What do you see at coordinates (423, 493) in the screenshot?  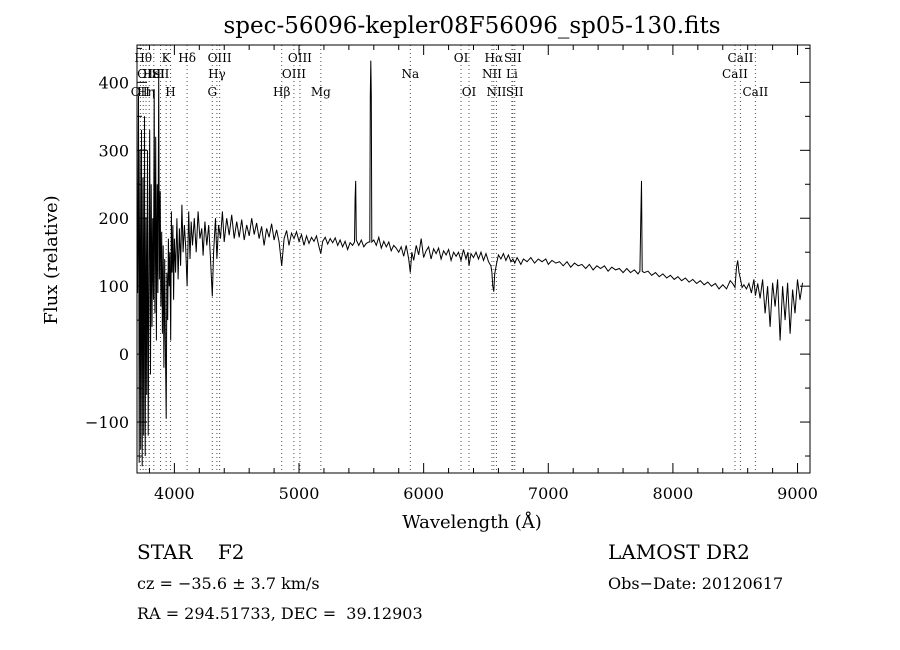 I see `x-tick-label-2: 6000` at bounding box center [423, 493].